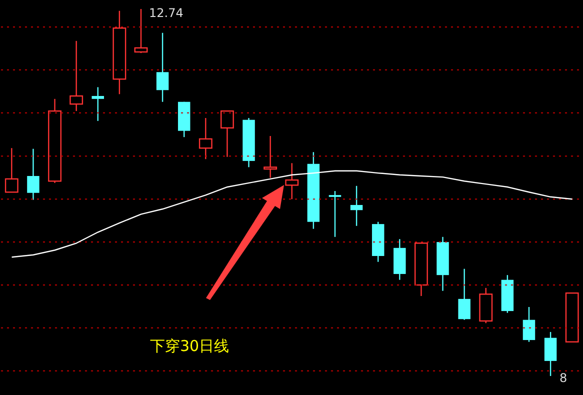 The width and height of the screenshot is (583, 395). Describe the element at coordinates (166, 13) in the screenshot. I see `annotation: 12.74` at that location.